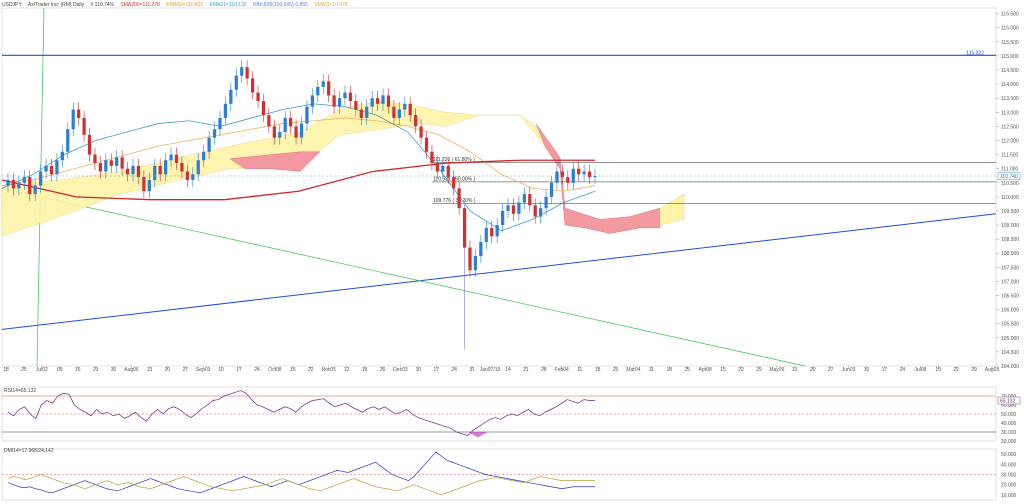  Describe the element at coordinates (239, 370) in the screenshot. I see `x-tick-label: 17` at that location.